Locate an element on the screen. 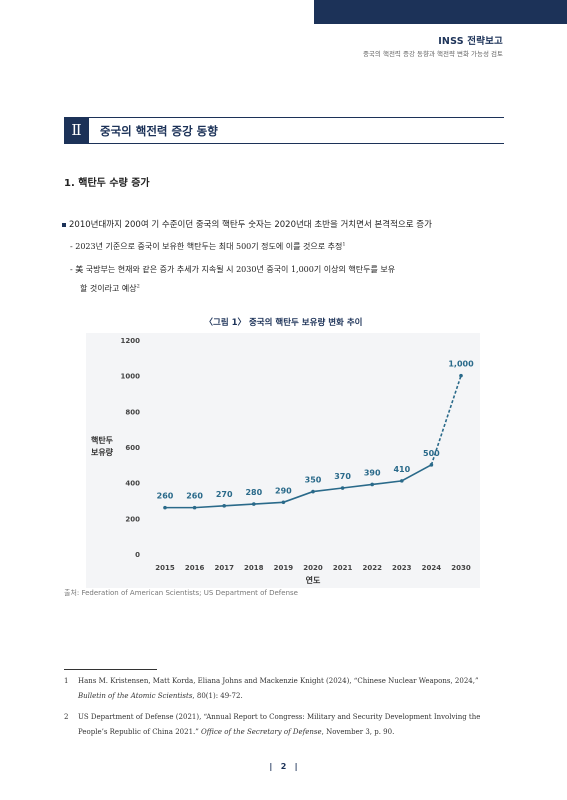  projection-line is located at coordinates (446, 420).